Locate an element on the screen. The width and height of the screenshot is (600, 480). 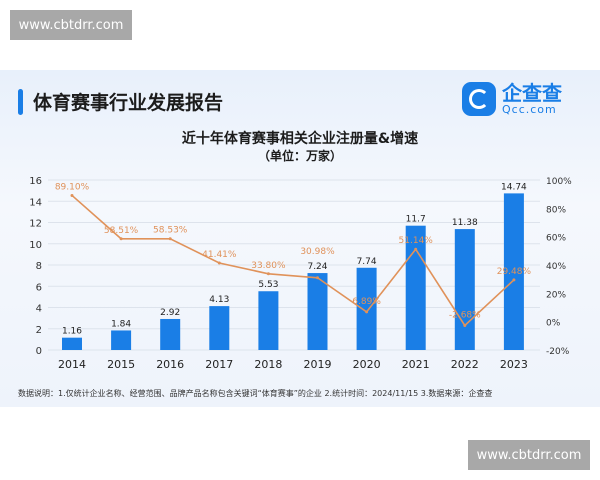
qcc-logo: 企查查 Qcc.com is located at coordinates (512, 99).